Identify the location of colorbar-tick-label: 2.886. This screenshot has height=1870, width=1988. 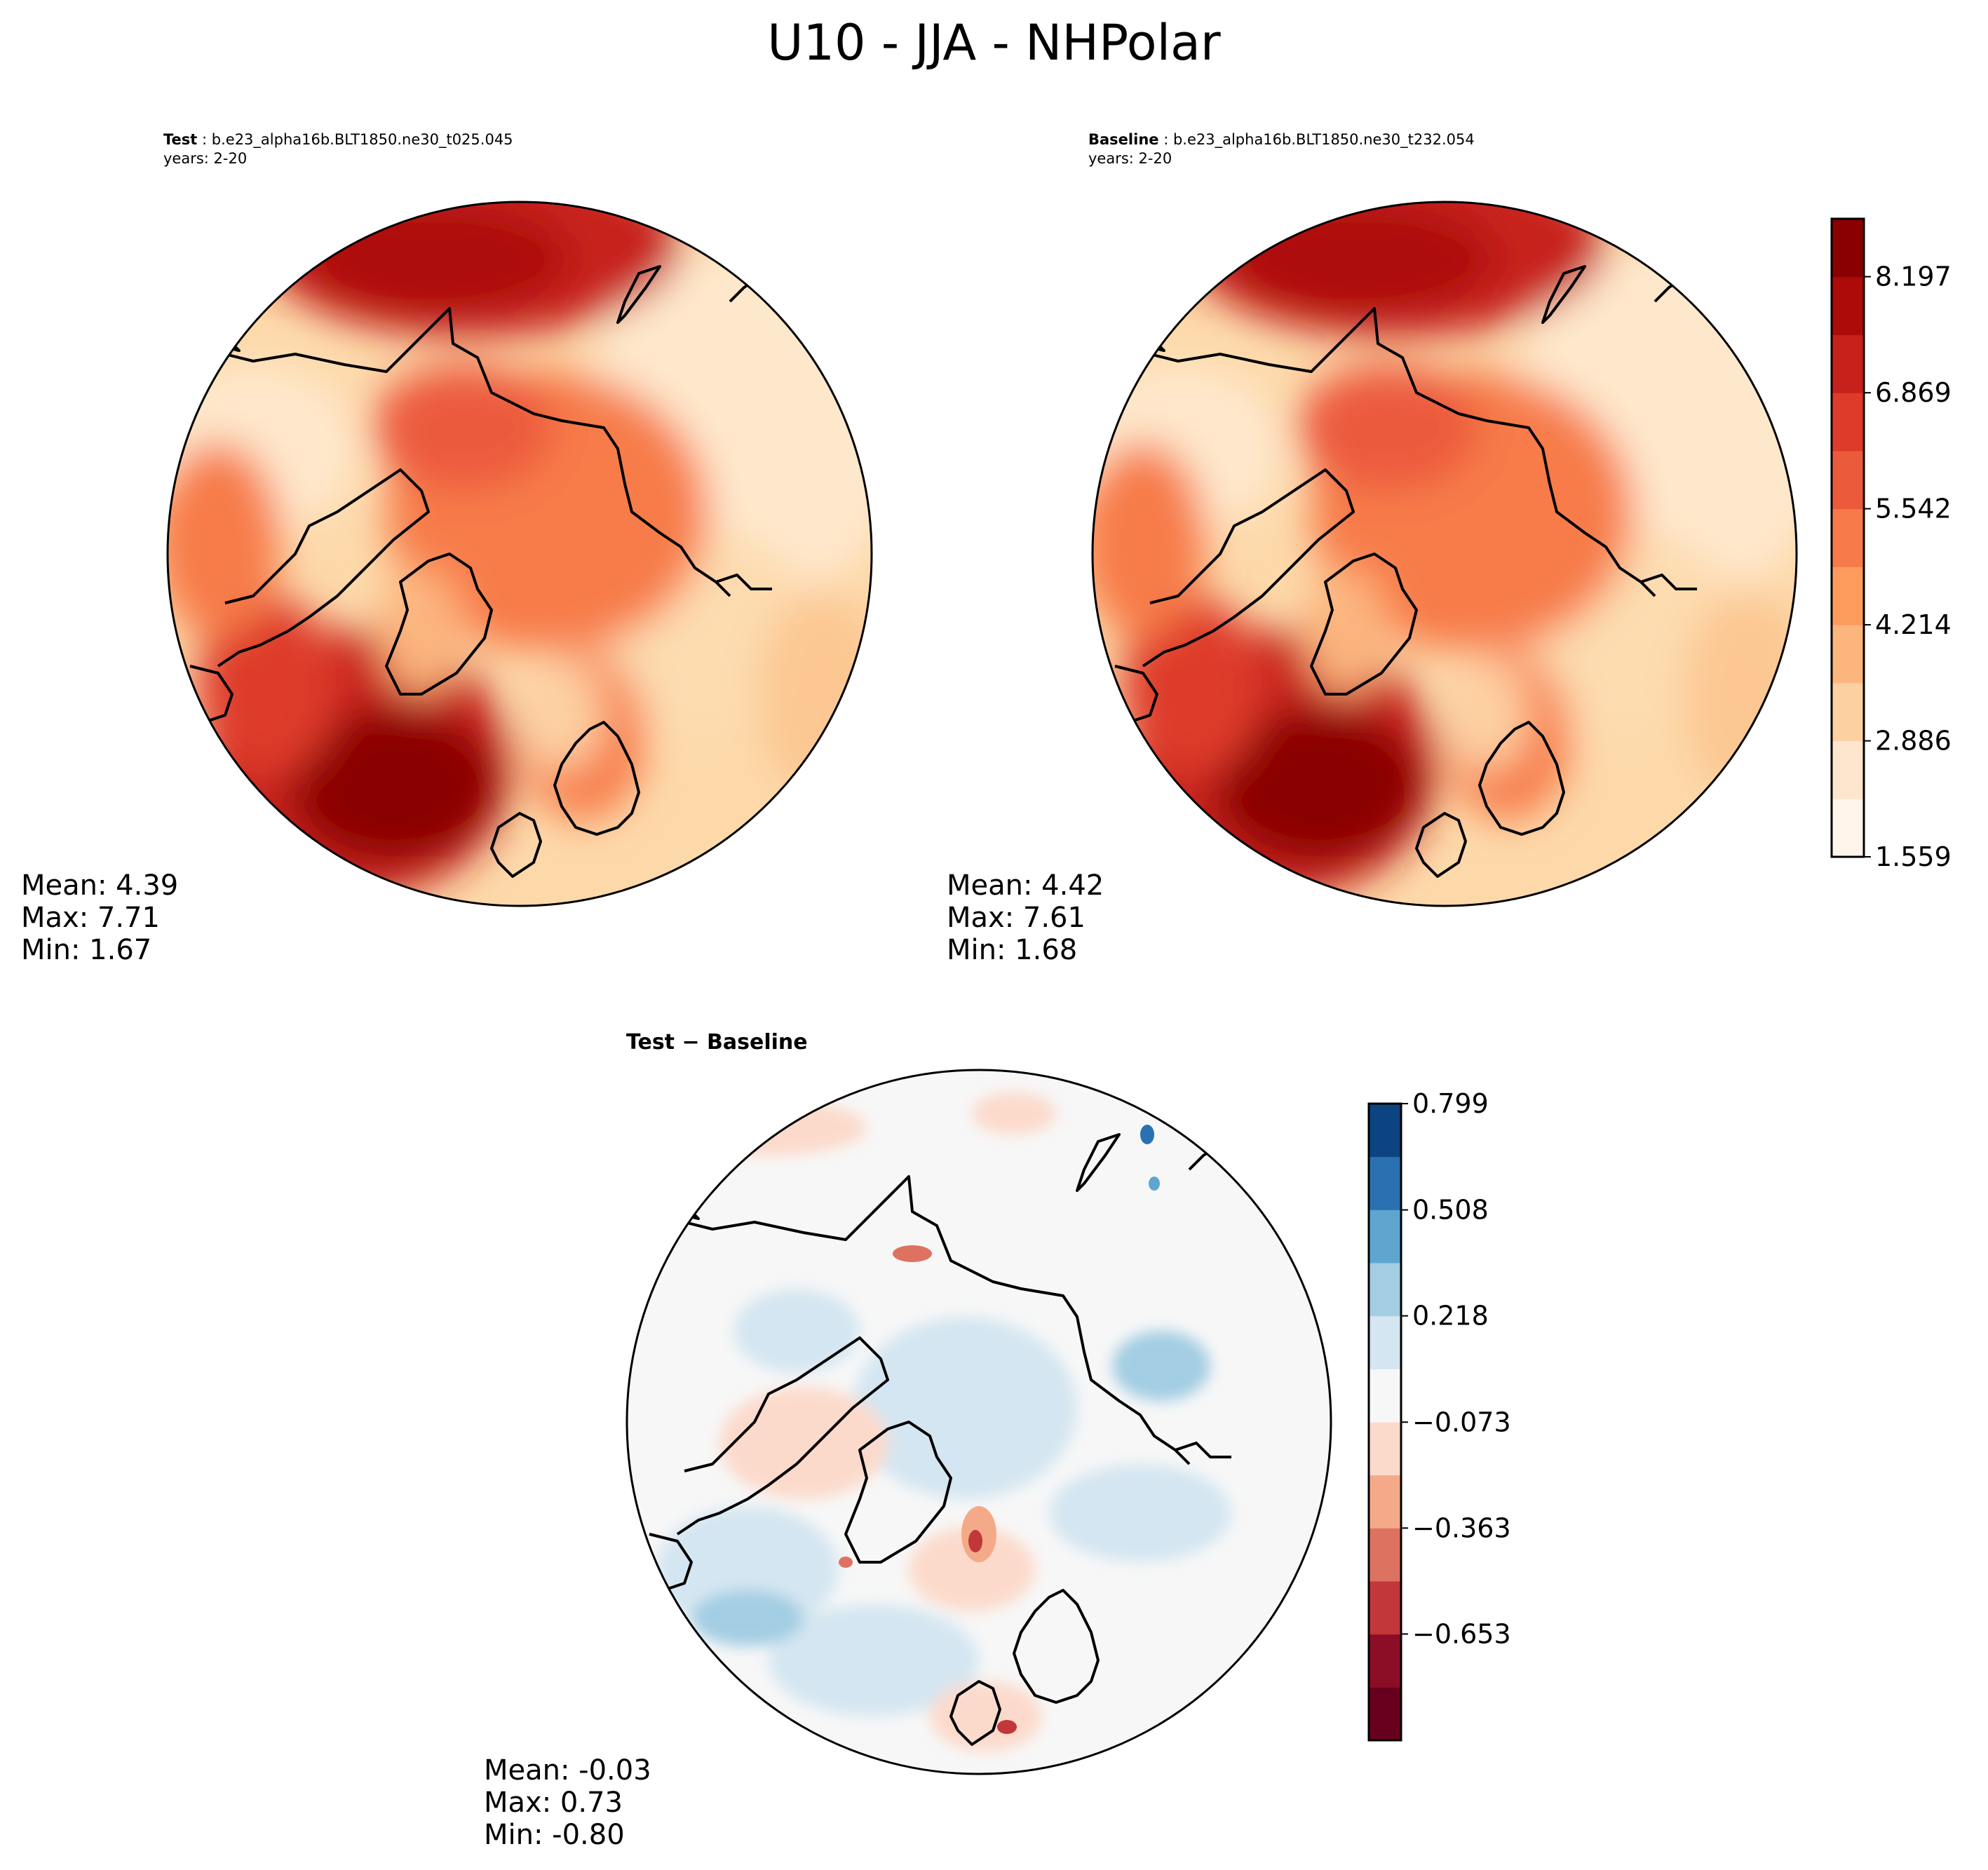
(1914, 741).